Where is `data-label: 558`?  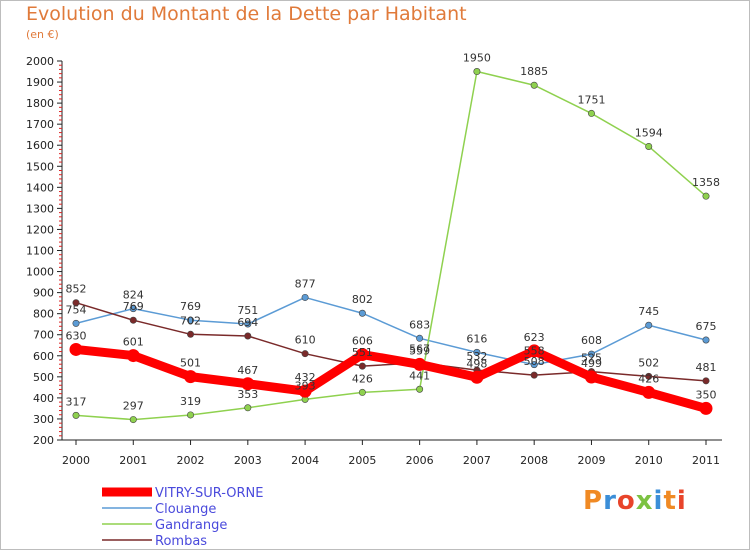 data-label: 558 is located at coordinates (534, 351).